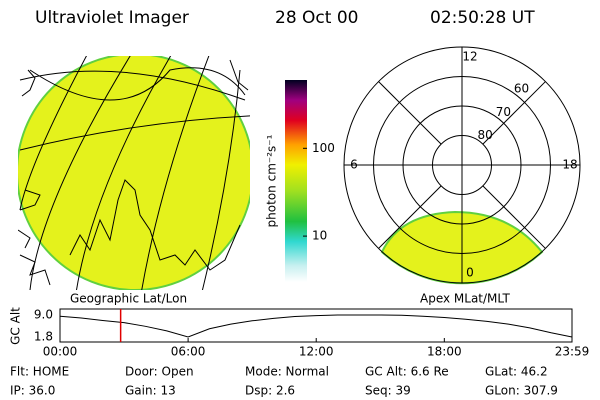 The height and width of the screenshot is (400, 600). Describe the element at coordinates (516, 372) in the screenshot. I see `status-field: GLat: 46.2` at that location.